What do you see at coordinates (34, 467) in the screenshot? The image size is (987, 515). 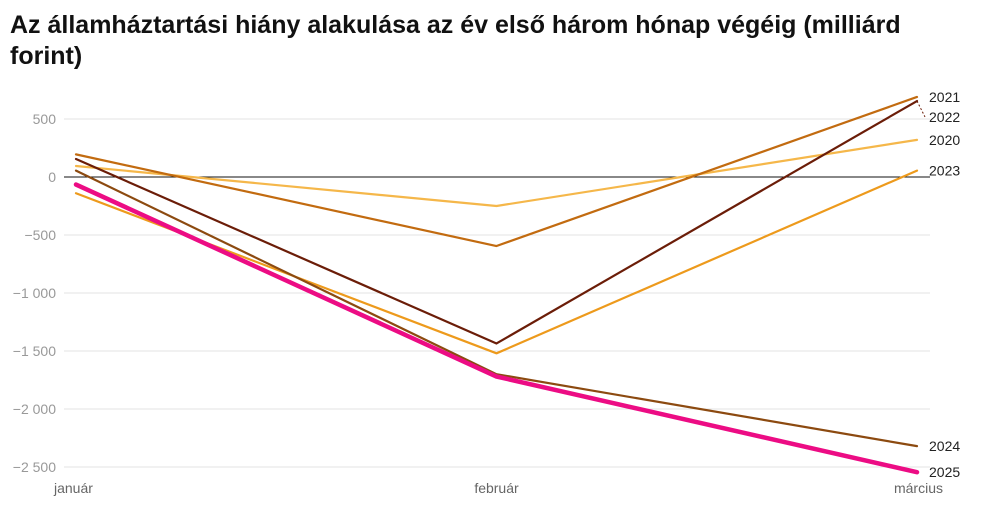 I see `y-tick-label: −2 500` at bounding box center [34, 467].